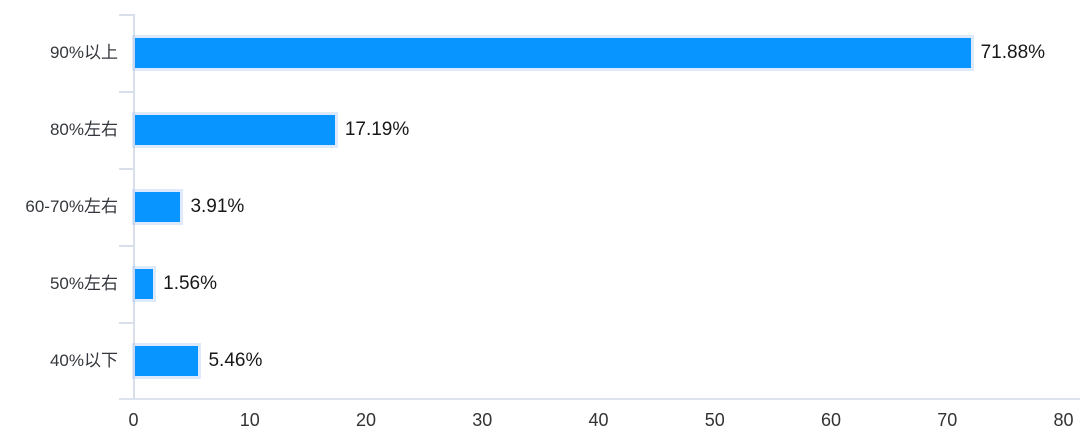 The width and height of the screenshot is (1080, 448). What do you see at coordinates (377, 129) in the screenshot?
I see `value-label: 17.19%` at bounding box center [377, 129].